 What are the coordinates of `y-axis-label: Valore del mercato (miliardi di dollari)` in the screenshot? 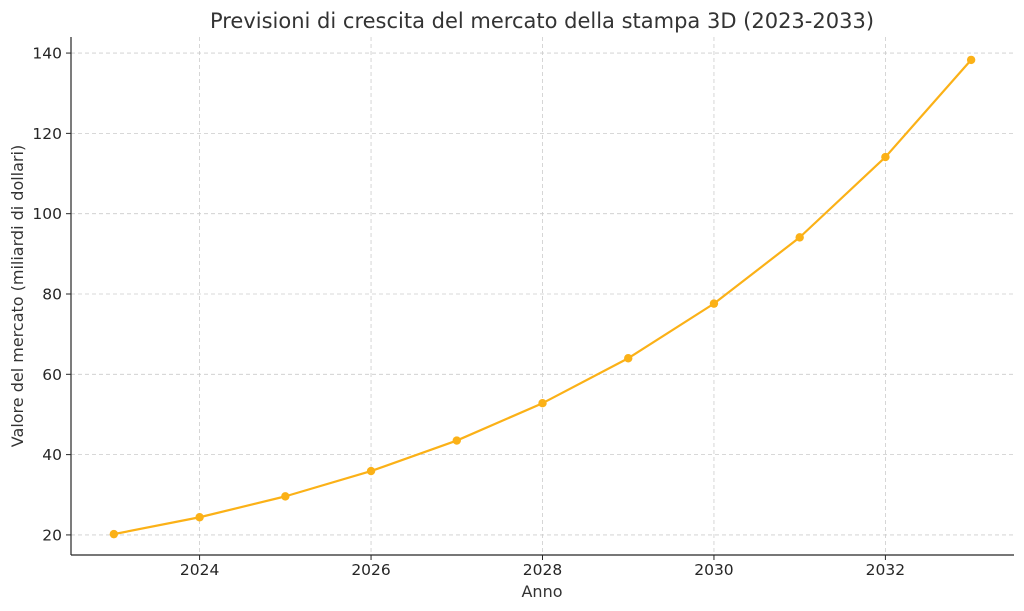 It's located at (17, 296).